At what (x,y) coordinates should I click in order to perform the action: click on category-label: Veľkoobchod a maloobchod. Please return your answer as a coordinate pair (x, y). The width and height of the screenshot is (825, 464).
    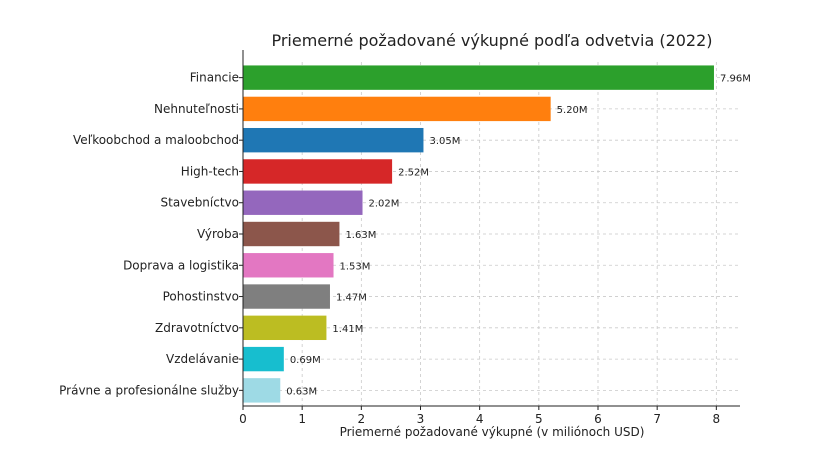
    Looking at the image, I should click on (156, 140).